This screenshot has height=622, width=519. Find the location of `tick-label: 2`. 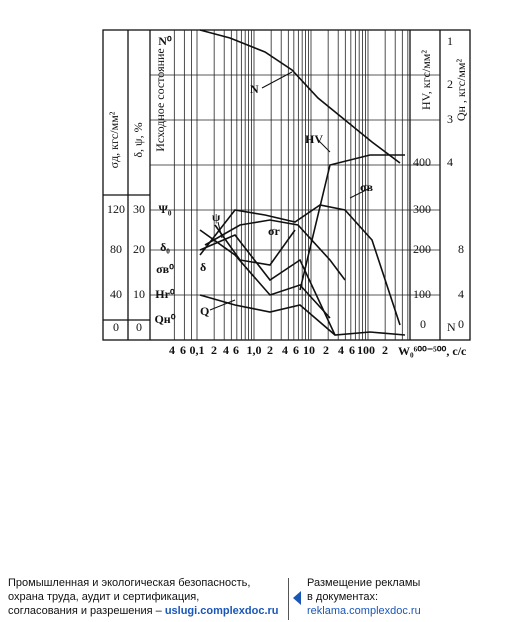

tick-label: 2 is located at coordinates (450, 84).